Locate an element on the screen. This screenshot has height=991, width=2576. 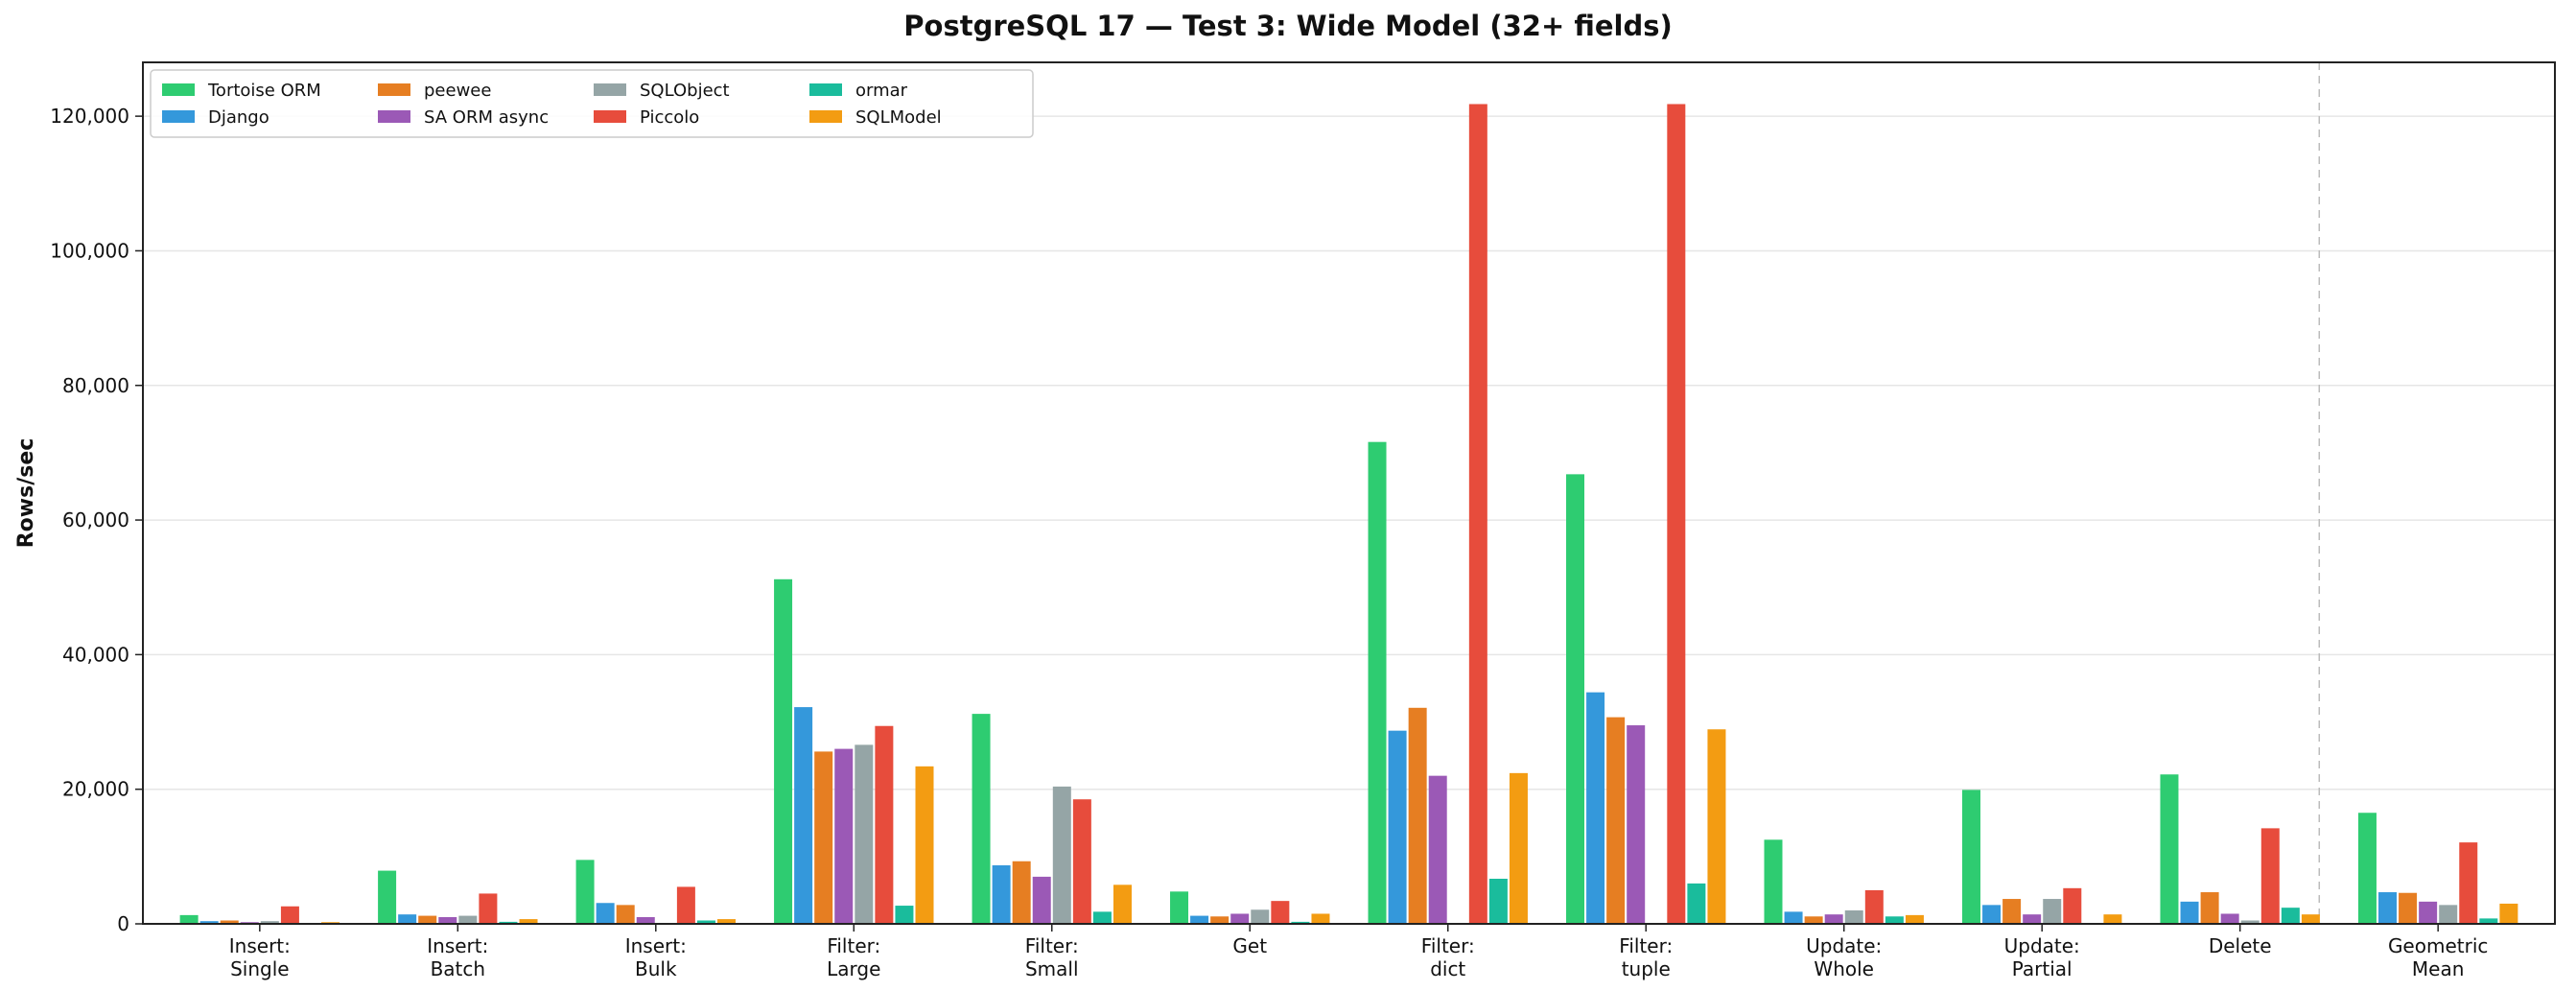
x-tick-label: Get is located at coordinates (1249, 945).